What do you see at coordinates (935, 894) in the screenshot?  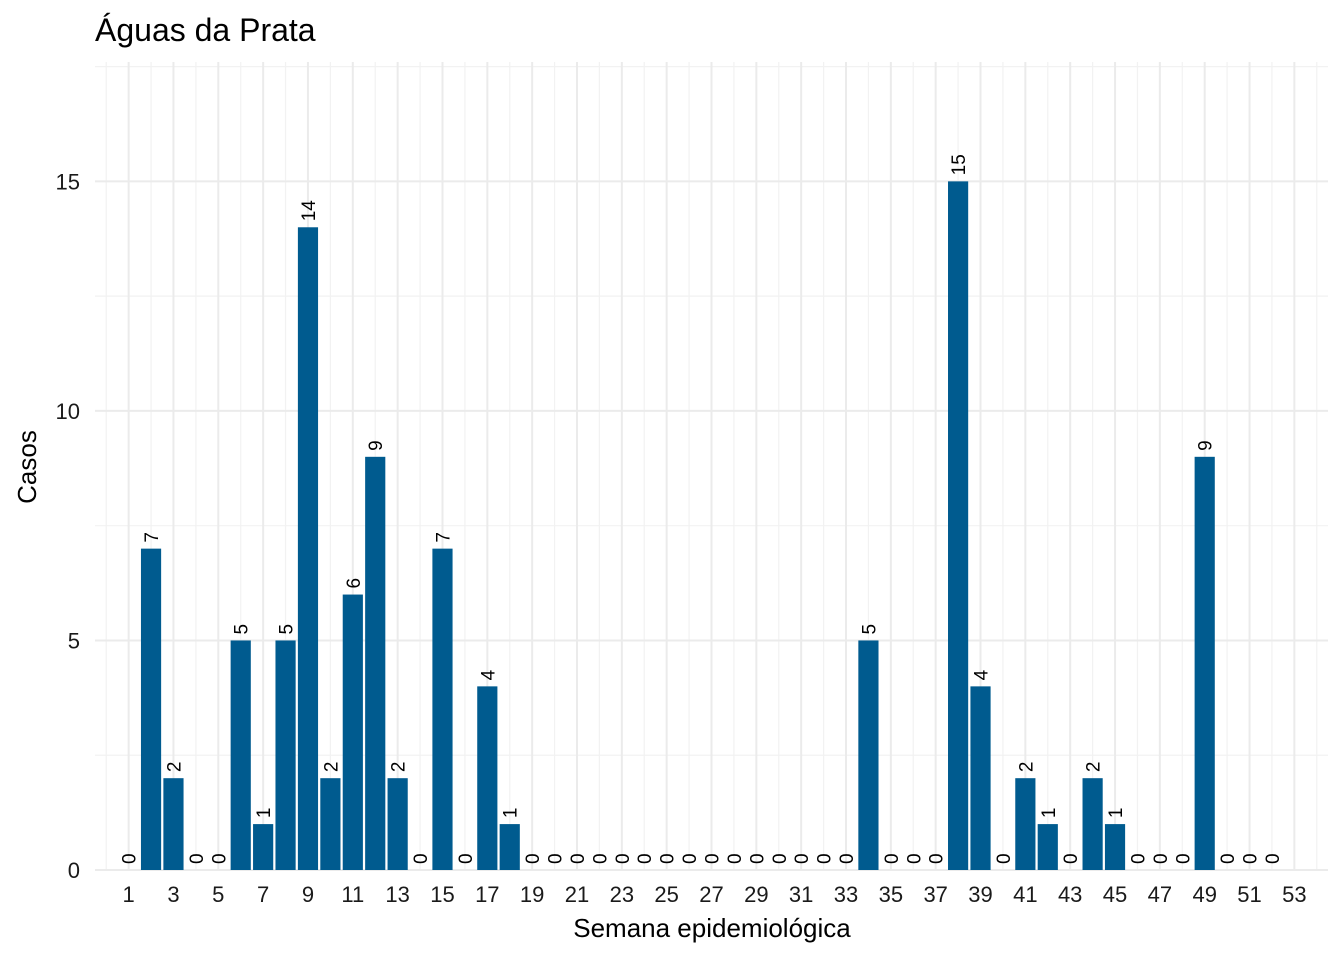 I see `x-tick-label: 37` at bounding box center [935, 894].